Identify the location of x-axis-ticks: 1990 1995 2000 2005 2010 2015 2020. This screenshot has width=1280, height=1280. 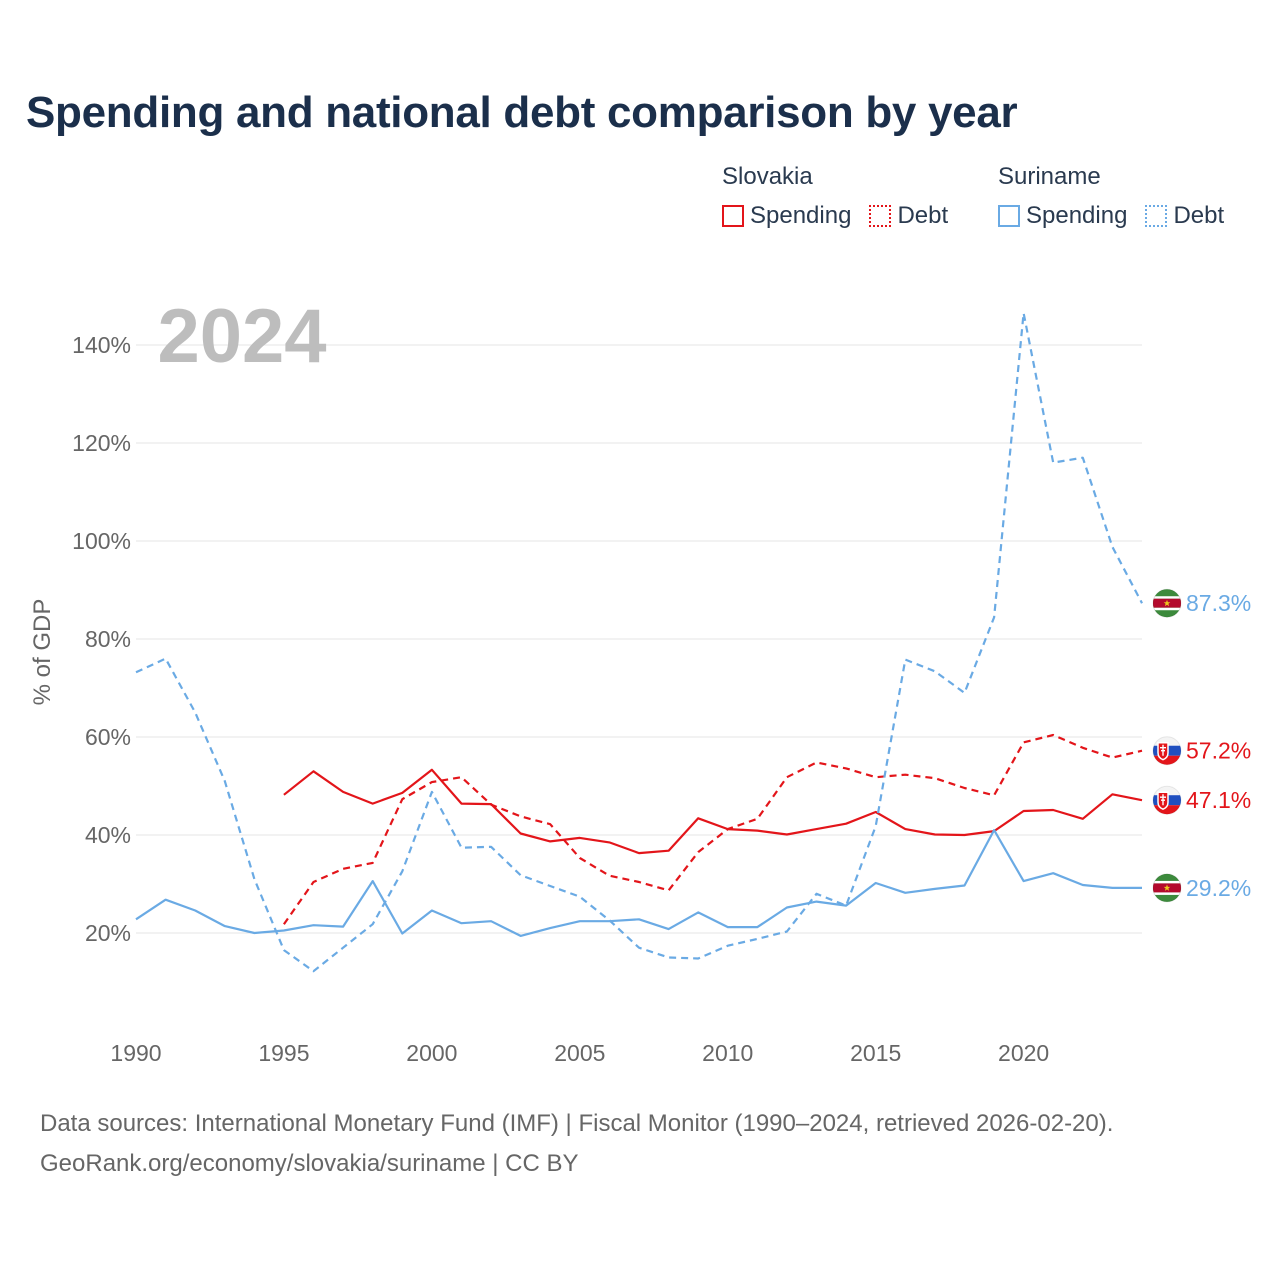
(579, 1053).